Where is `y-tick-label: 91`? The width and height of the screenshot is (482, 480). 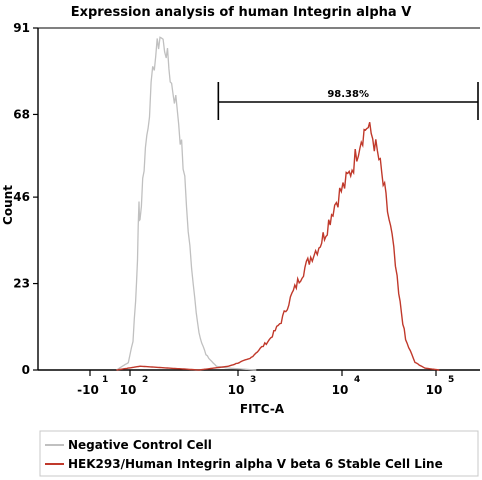 y-tick-label: 91 is located at coordinates (21, 28).